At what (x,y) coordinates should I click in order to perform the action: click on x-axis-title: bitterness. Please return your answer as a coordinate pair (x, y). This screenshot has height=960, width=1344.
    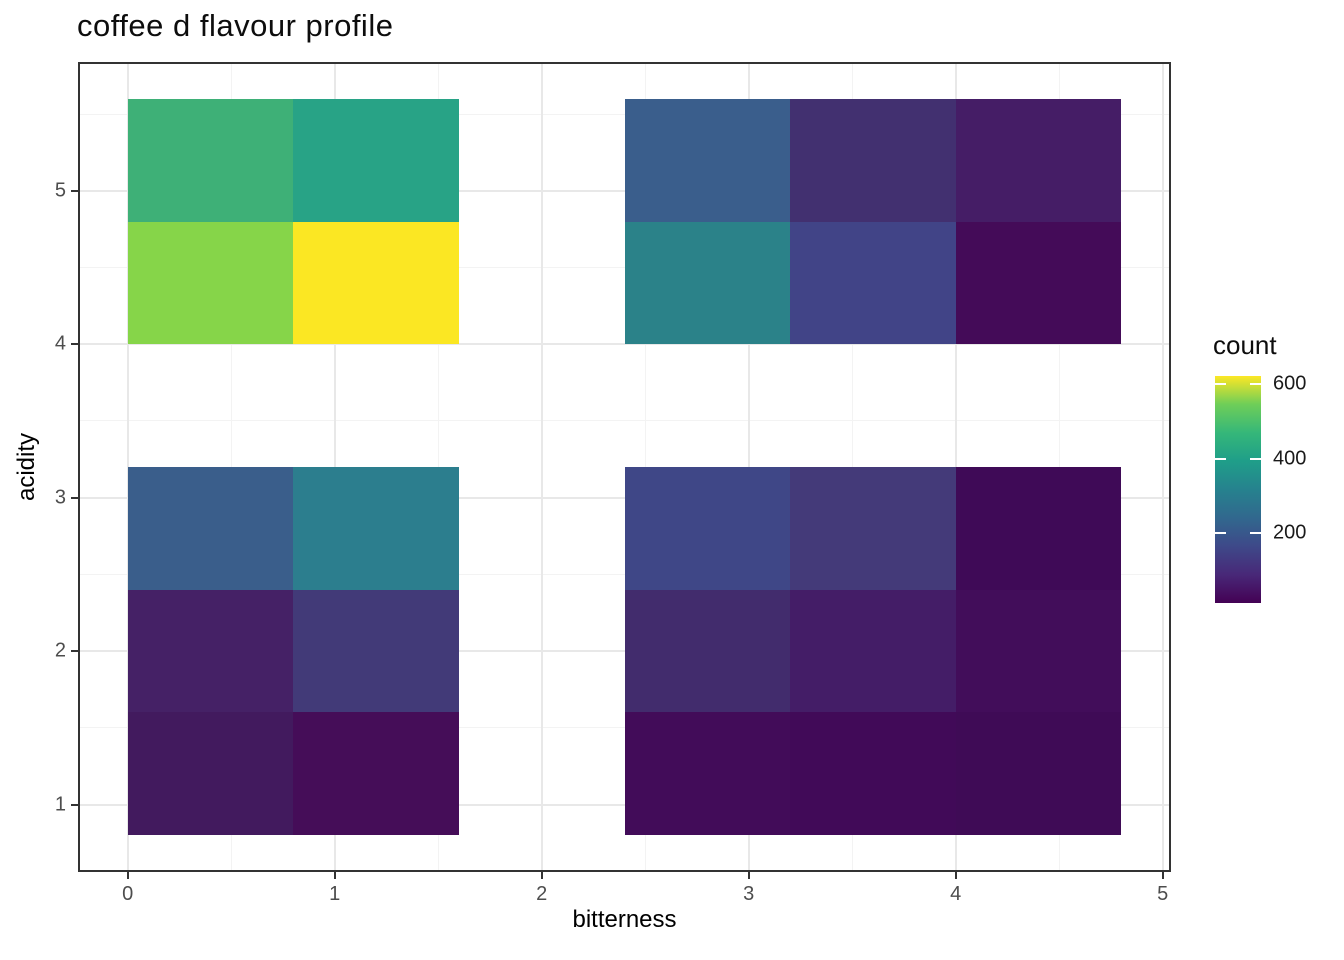
    Looking at the image, I should click on (624, 919).